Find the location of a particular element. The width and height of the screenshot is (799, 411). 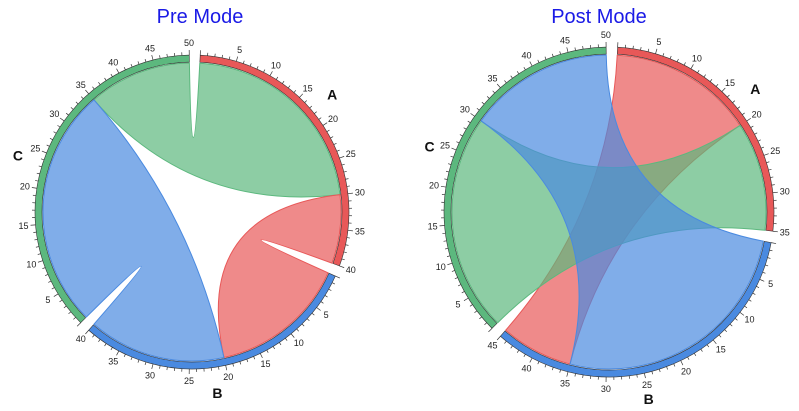

group-label-A: A is located at coordinates (332, 94).